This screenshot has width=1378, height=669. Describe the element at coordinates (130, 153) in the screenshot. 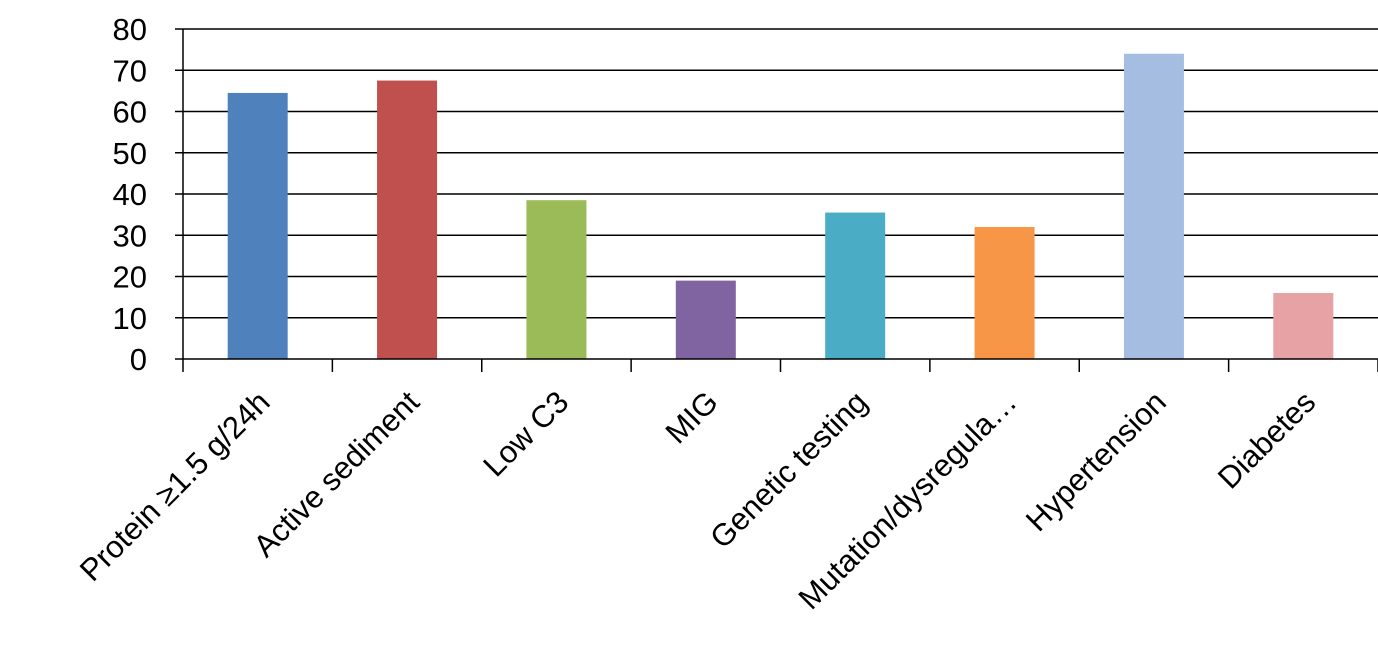

I see `y-tick-label: 50` at that location.